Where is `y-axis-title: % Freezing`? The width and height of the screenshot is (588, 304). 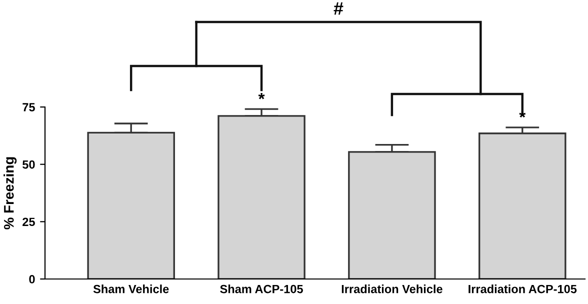
y-axis-title: % Freezing is located at coordinates (10, 193).